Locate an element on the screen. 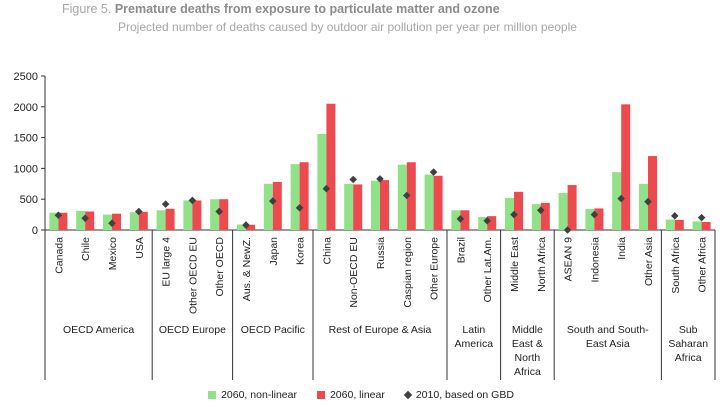  y-tick-label: 2500 is located at coordinates (26, 77).